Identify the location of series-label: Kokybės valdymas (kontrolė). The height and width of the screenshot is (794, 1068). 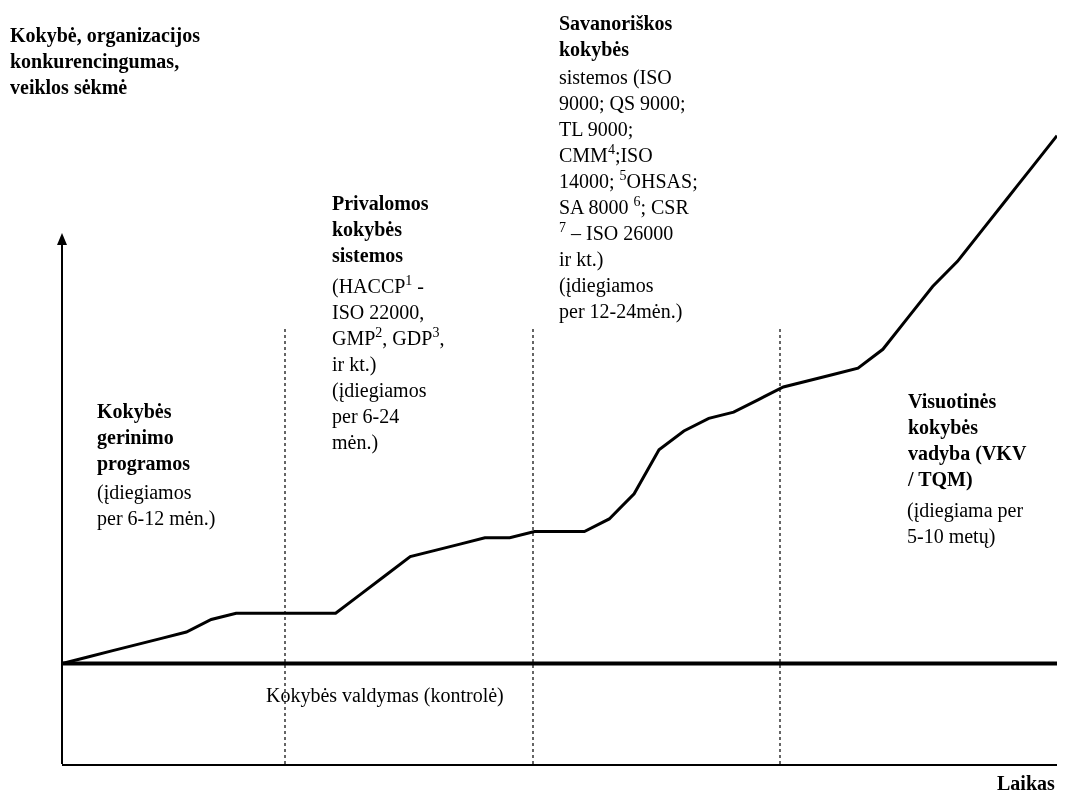
(385, 695).